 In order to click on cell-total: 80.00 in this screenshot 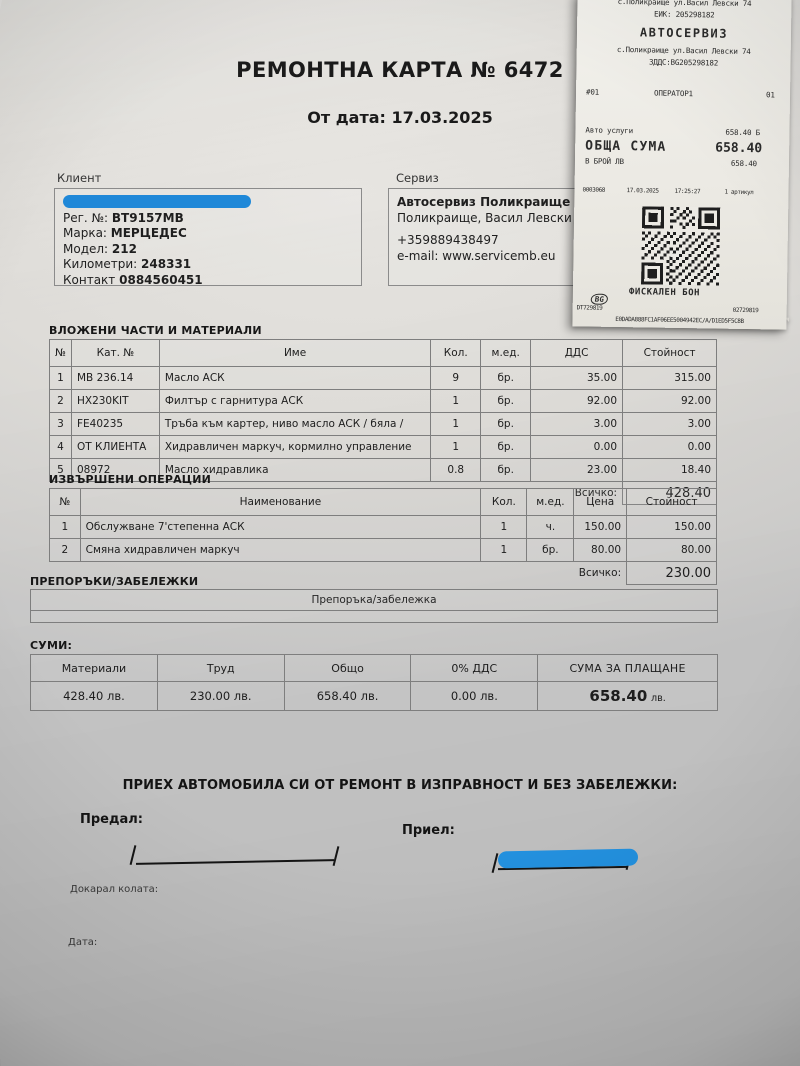, I will do `click(671, 550)`.